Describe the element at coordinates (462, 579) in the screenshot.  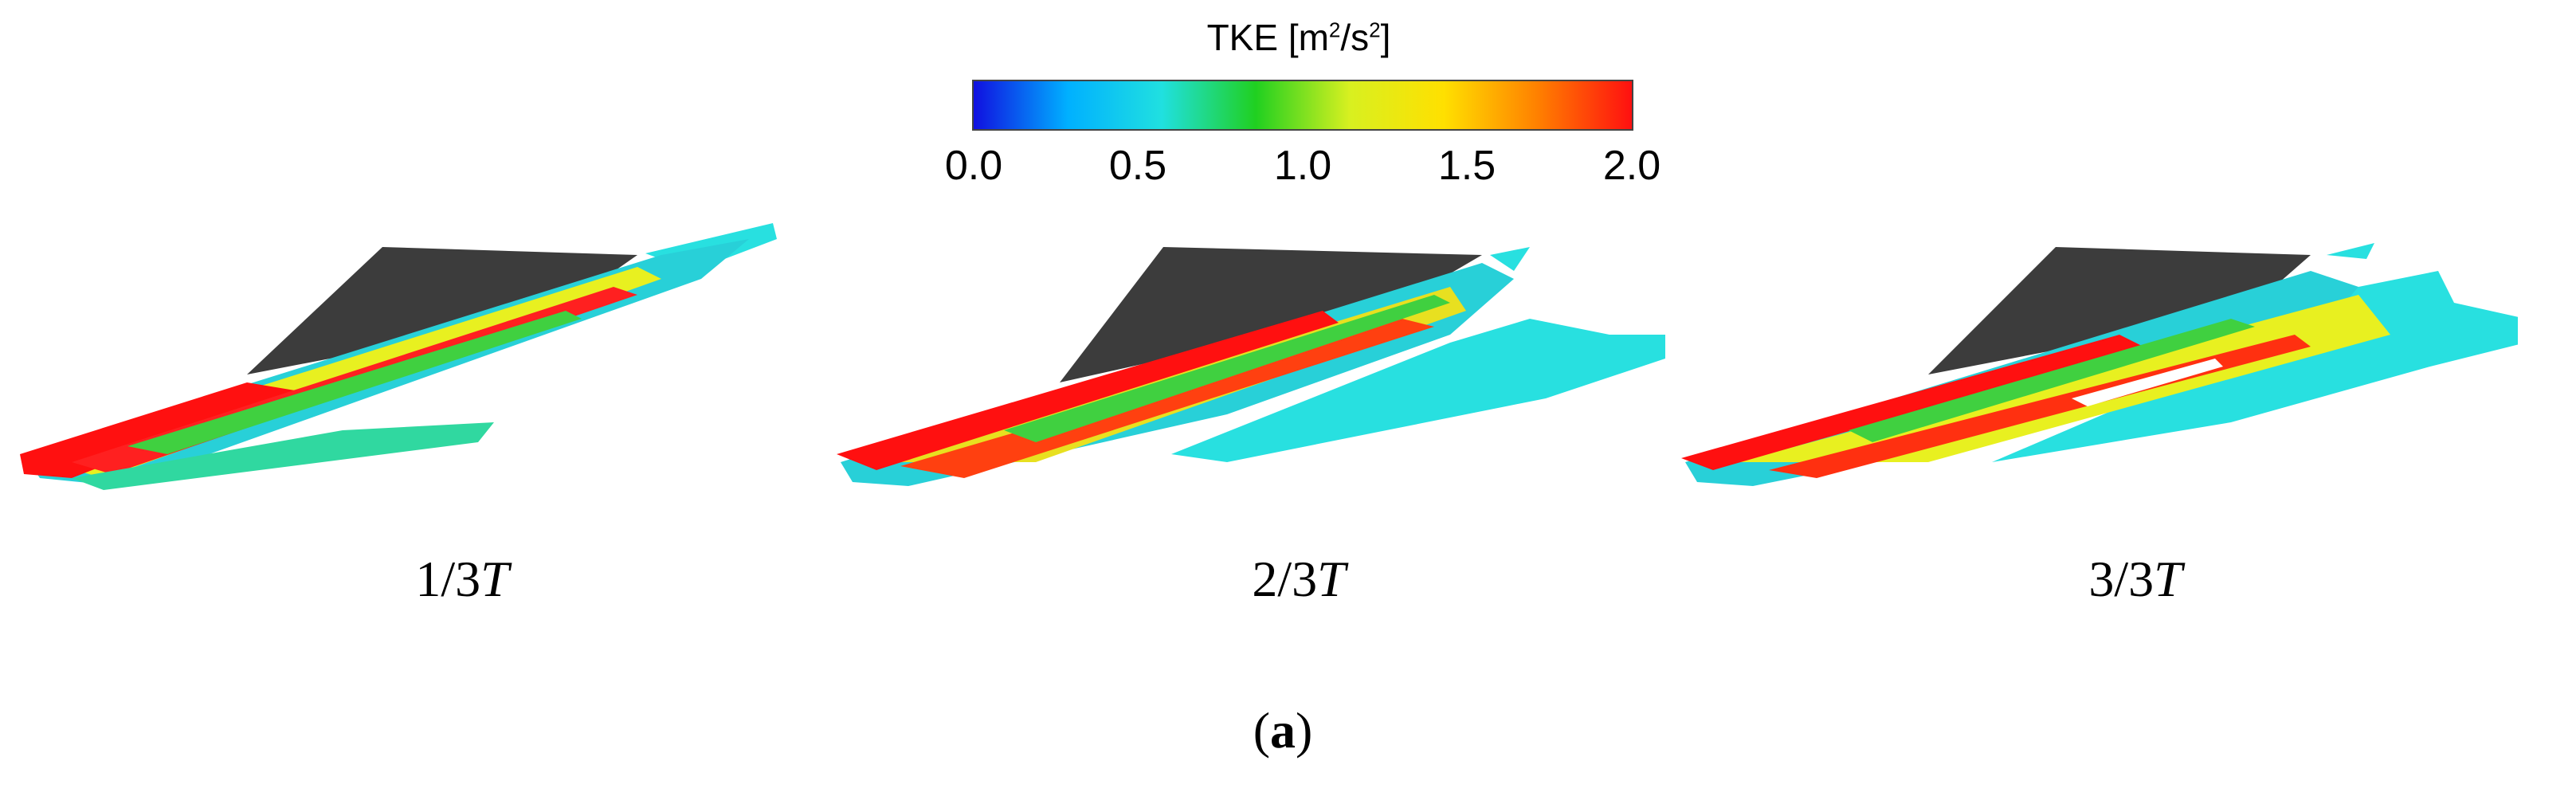
I see `caption-1-3T: 1/3T` at that location.